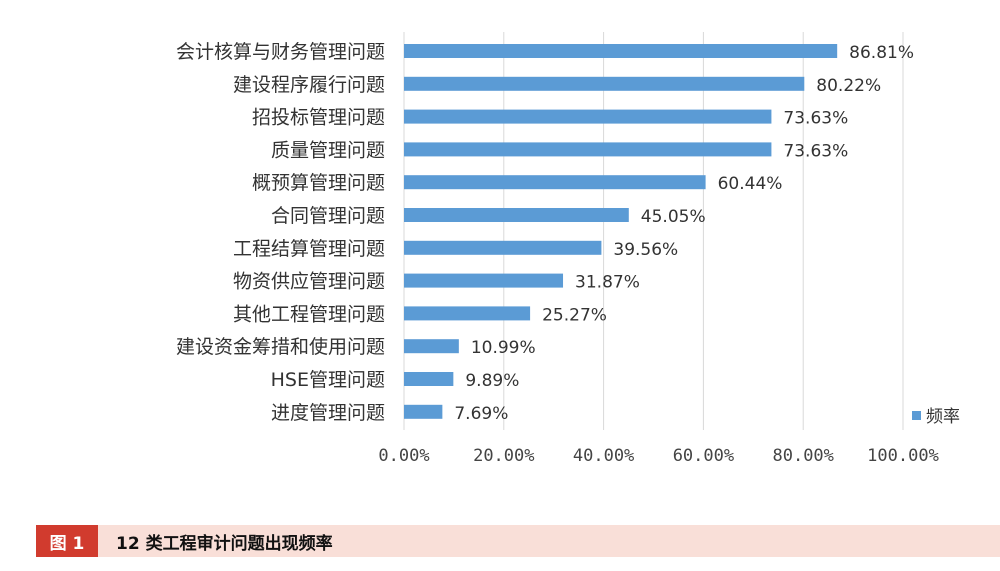 This screenshot has height=571, width=1000. What do you see at coordinates (703, 456) in the screenshot?
I see `x-tick-label: 60.00%` at bounding box center [703, 456].